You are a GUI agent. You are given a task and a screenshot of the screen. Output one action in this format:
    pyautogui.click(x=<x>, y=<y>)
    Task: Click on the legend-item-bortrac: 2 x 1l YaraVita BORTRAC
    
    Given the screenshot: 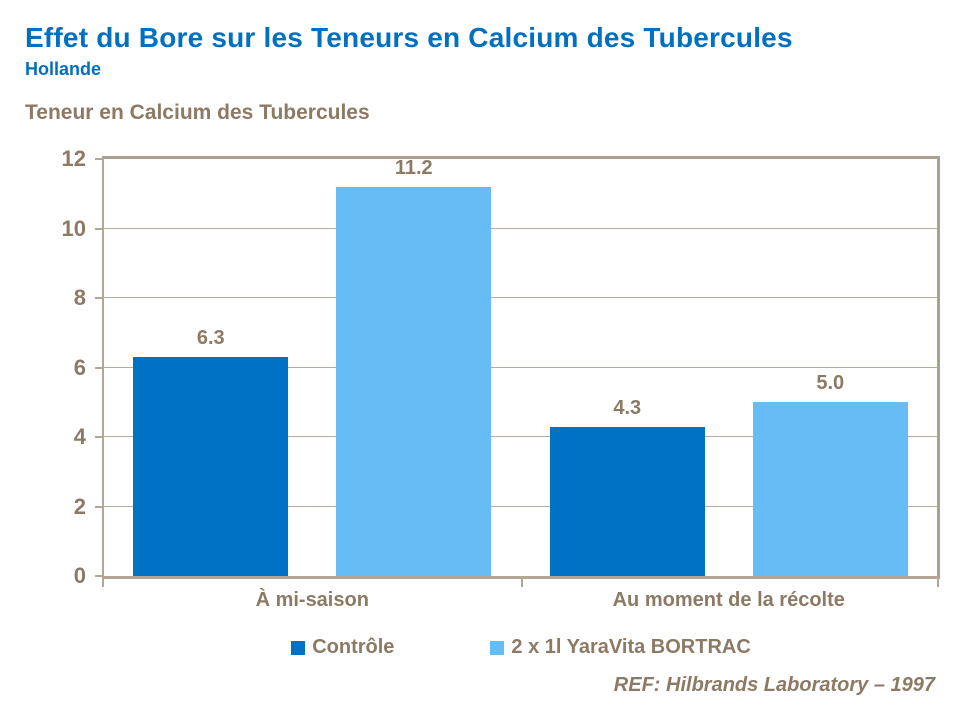 What is the action you would take?
    pyautogui.click(x=620, y=647)
    